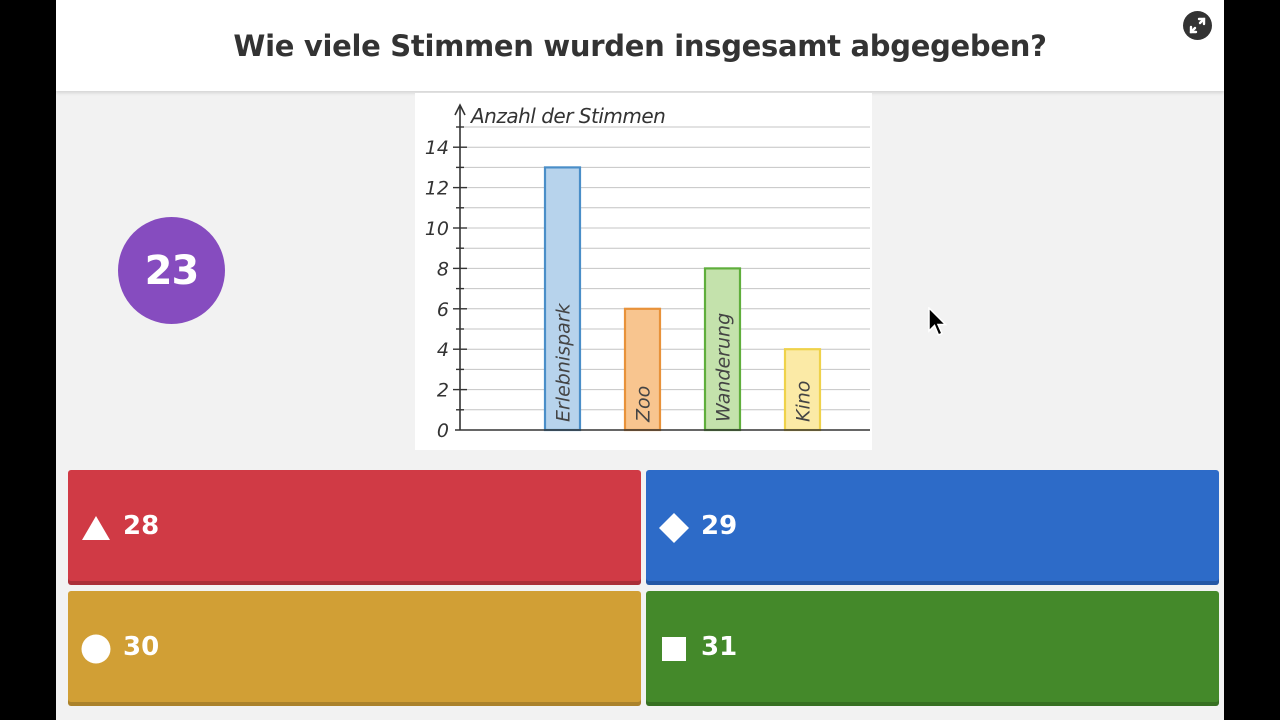  Describe the element at coordinates (354, 648) in the screenshot. I see `answer-button-circle: 30` at that location.